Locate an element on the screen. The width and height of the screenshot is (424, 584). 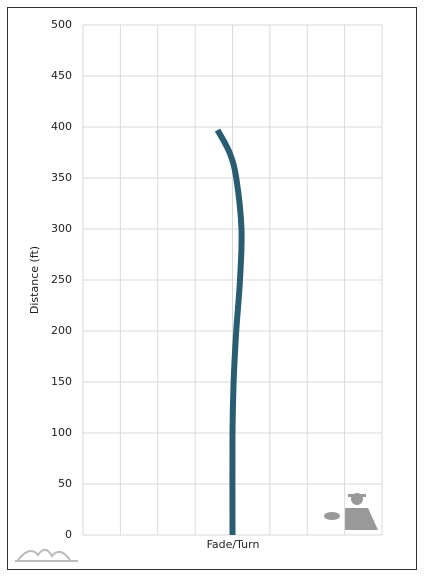
x-axis-label: Fade/Turn is located at coordinates (233, 544).